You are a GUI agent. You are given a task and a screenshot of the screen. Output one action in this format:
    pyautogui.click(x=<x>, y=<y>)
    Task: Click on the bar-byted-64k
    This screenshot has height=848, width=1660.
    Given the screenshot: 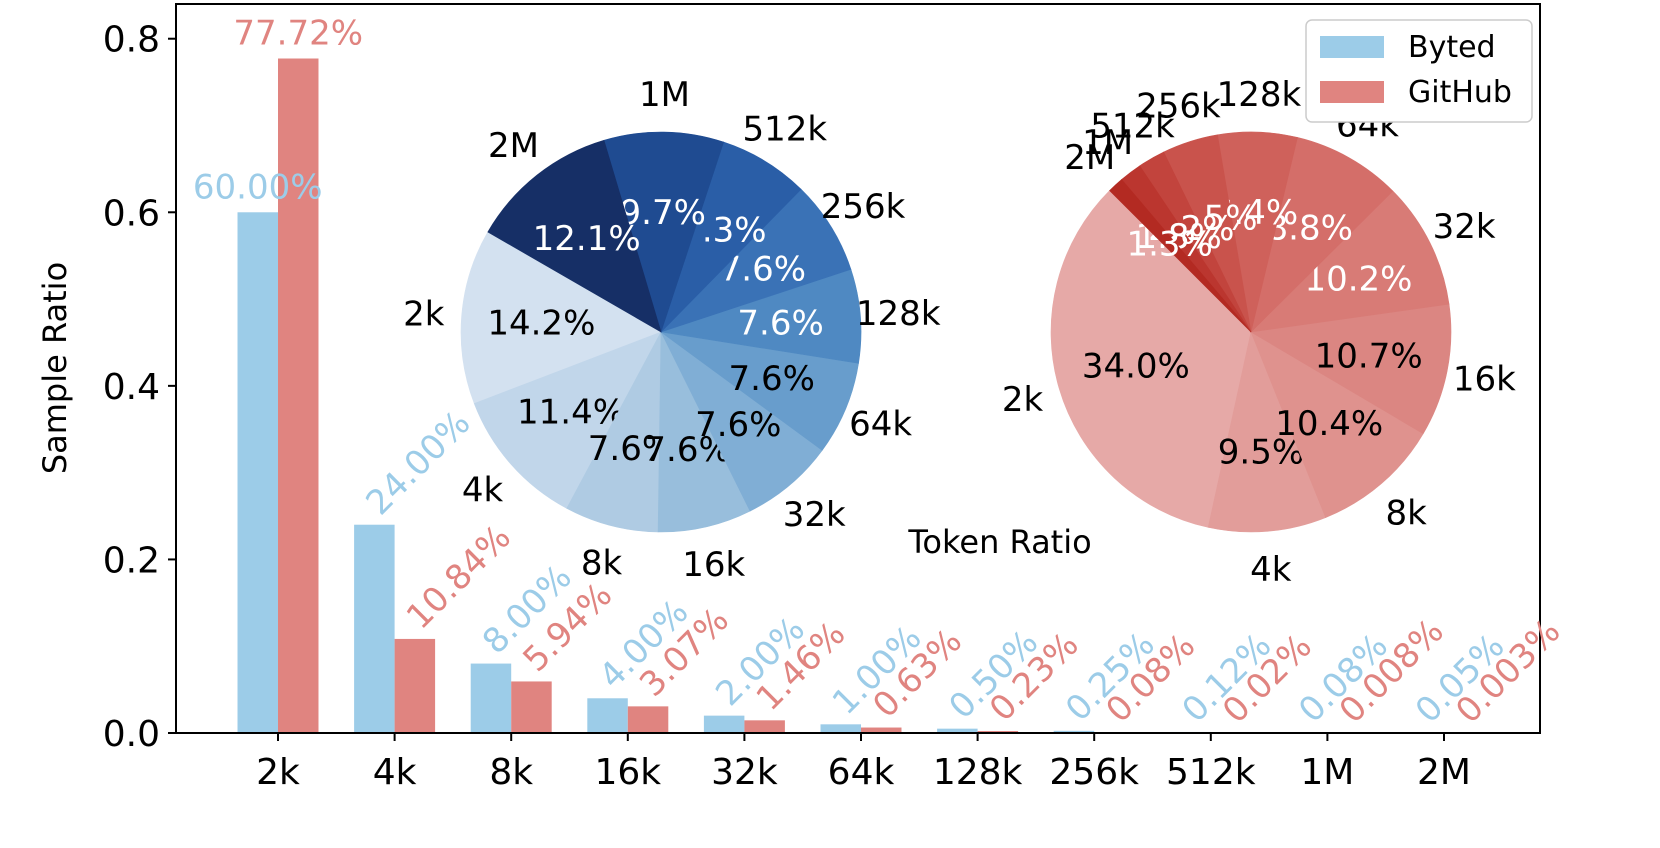 What is the action you would take?
    pyautogui.click(x=840, y=728)
    